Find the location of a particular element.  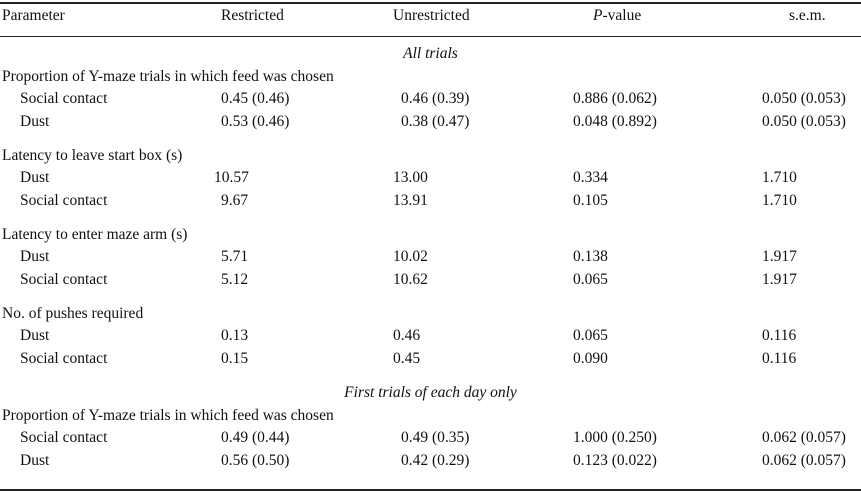

cell-restricted: 0.56 (0.50) is located at coordinates (255, 460).